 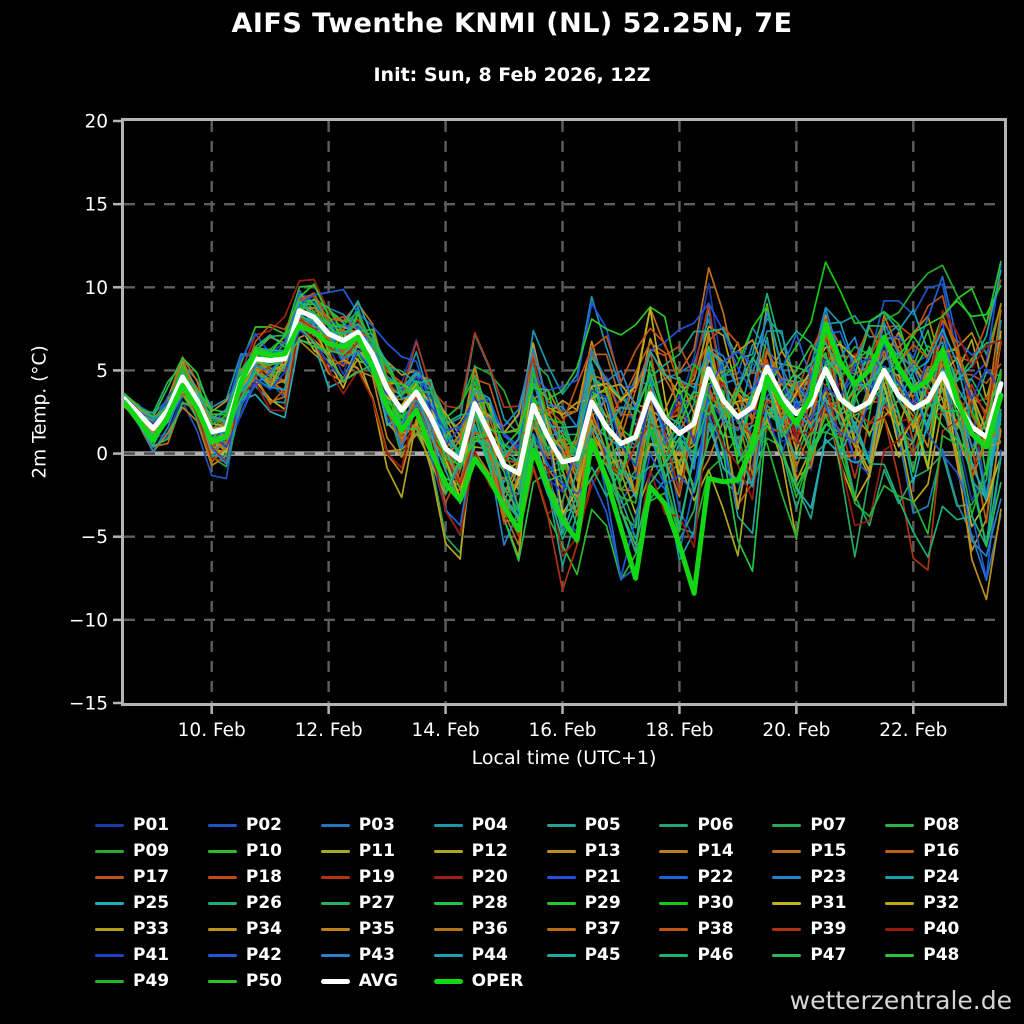 What do you see at coordinates (102, 371) in the screenshot?
I see `y-tick-label: 5` at bounding box center [102, 371].